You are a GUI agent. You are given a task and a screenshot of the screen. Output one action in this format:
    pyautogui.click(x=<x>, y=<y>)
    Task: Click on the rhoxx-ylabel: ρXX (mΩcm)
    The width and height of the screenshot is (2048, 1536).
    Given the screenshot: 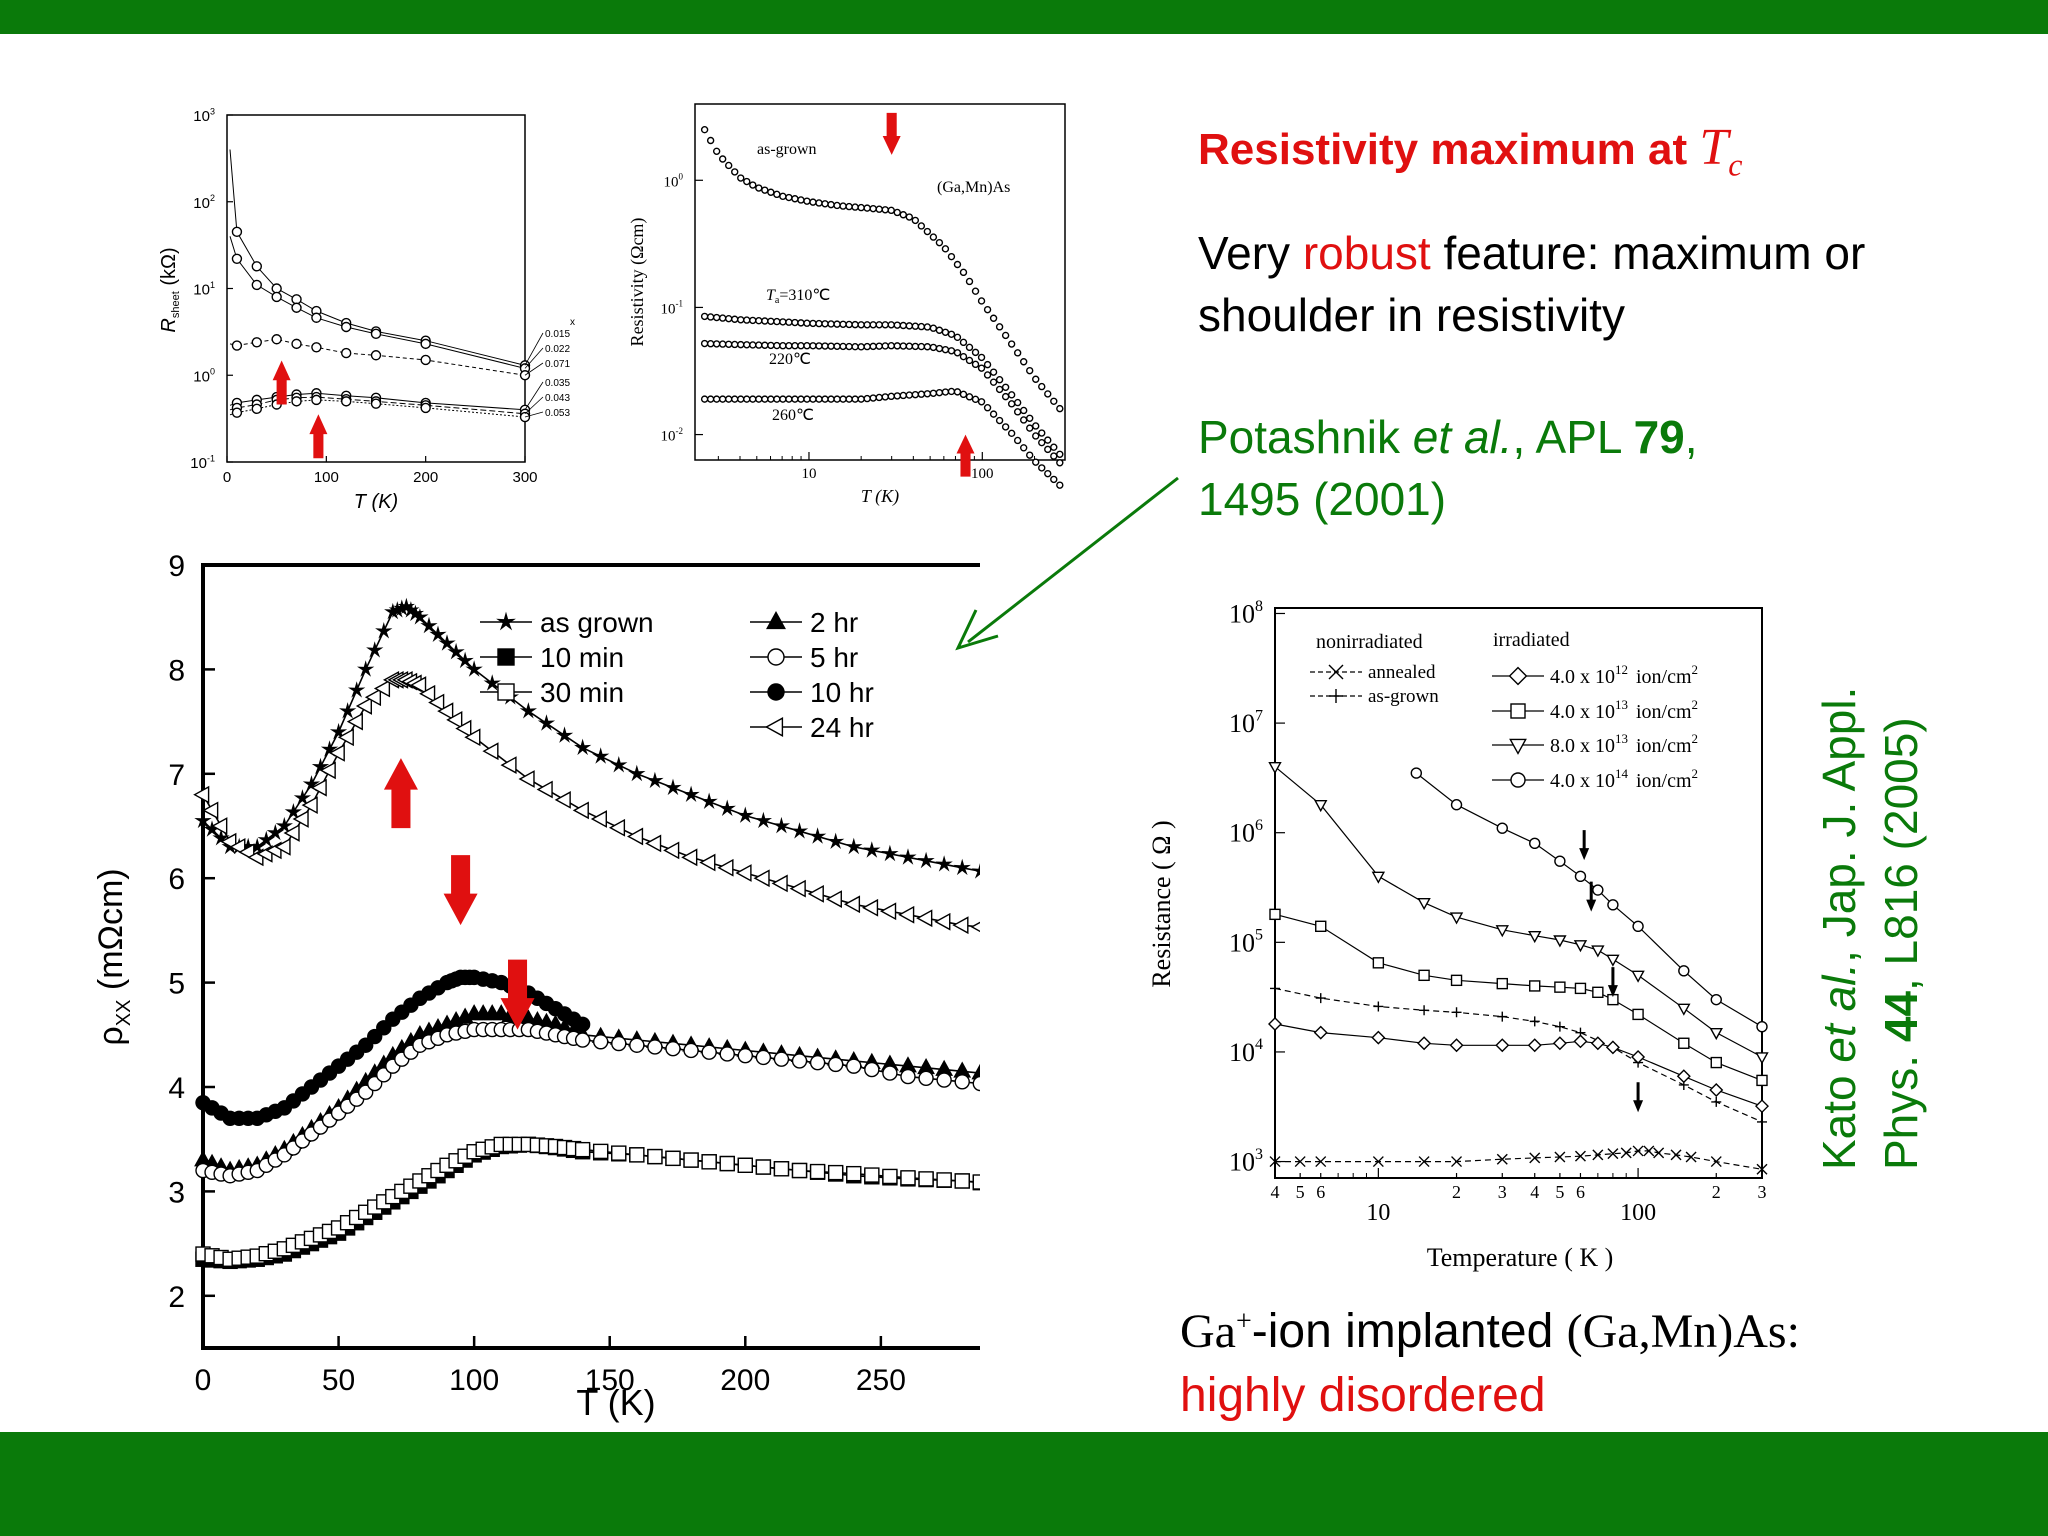 What is the action you would take?
    pyautogui.click(x=113, y=956)
    